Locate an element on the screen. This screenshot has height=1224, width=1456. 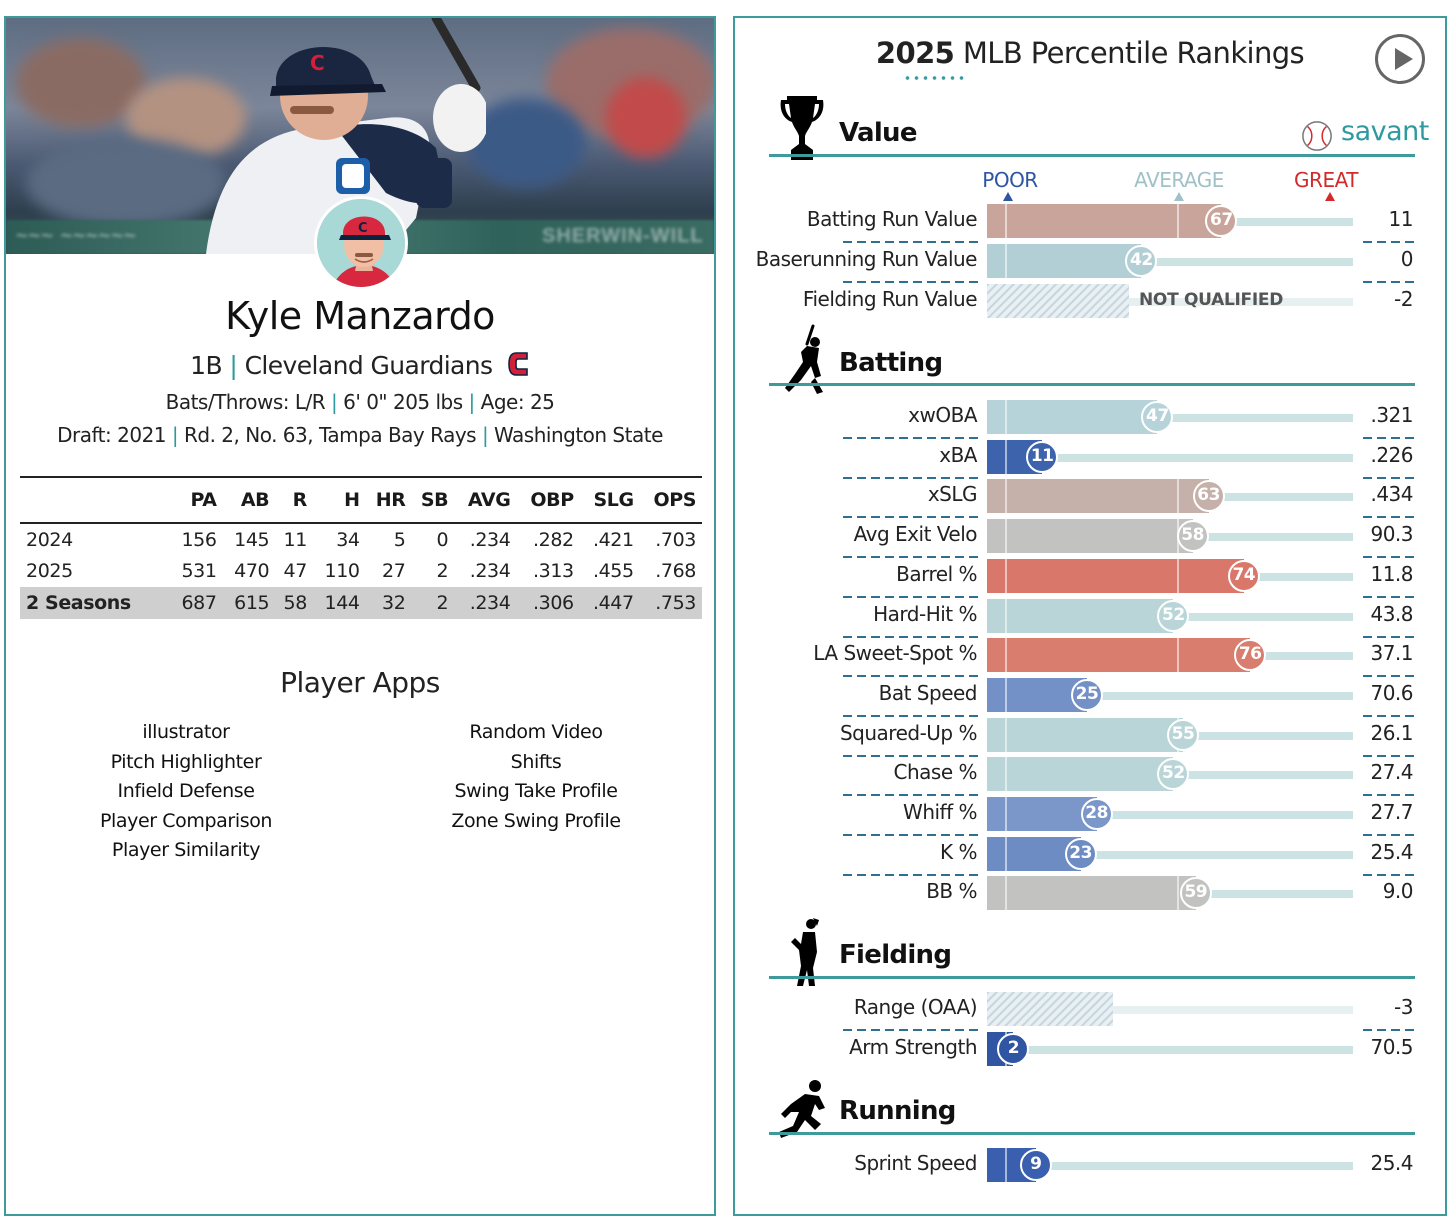
metric-label: K % is located at coordinates (958, 851).